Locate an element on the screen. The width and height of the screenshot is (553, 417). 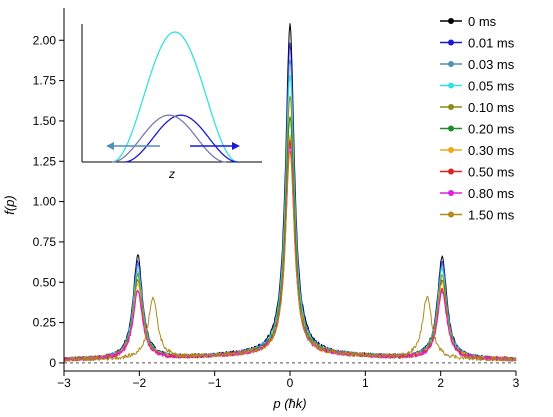
legend-label: 0.20 ms is located at coordinates (491, 129).